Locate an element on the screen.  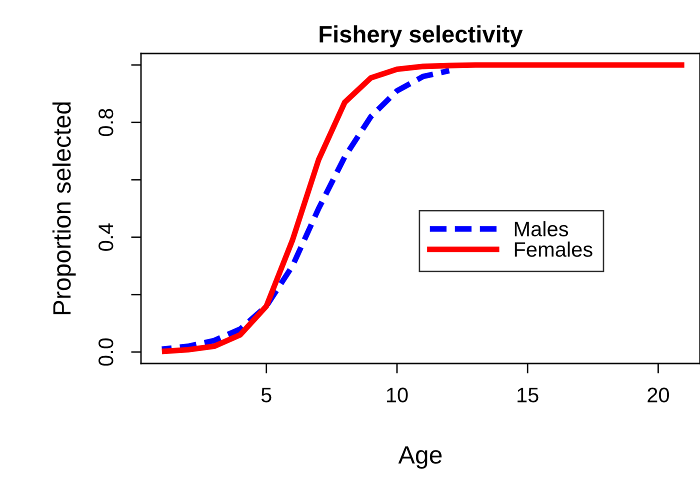
y-axis-title: Proportion selected is located at coordinates (64, 208).